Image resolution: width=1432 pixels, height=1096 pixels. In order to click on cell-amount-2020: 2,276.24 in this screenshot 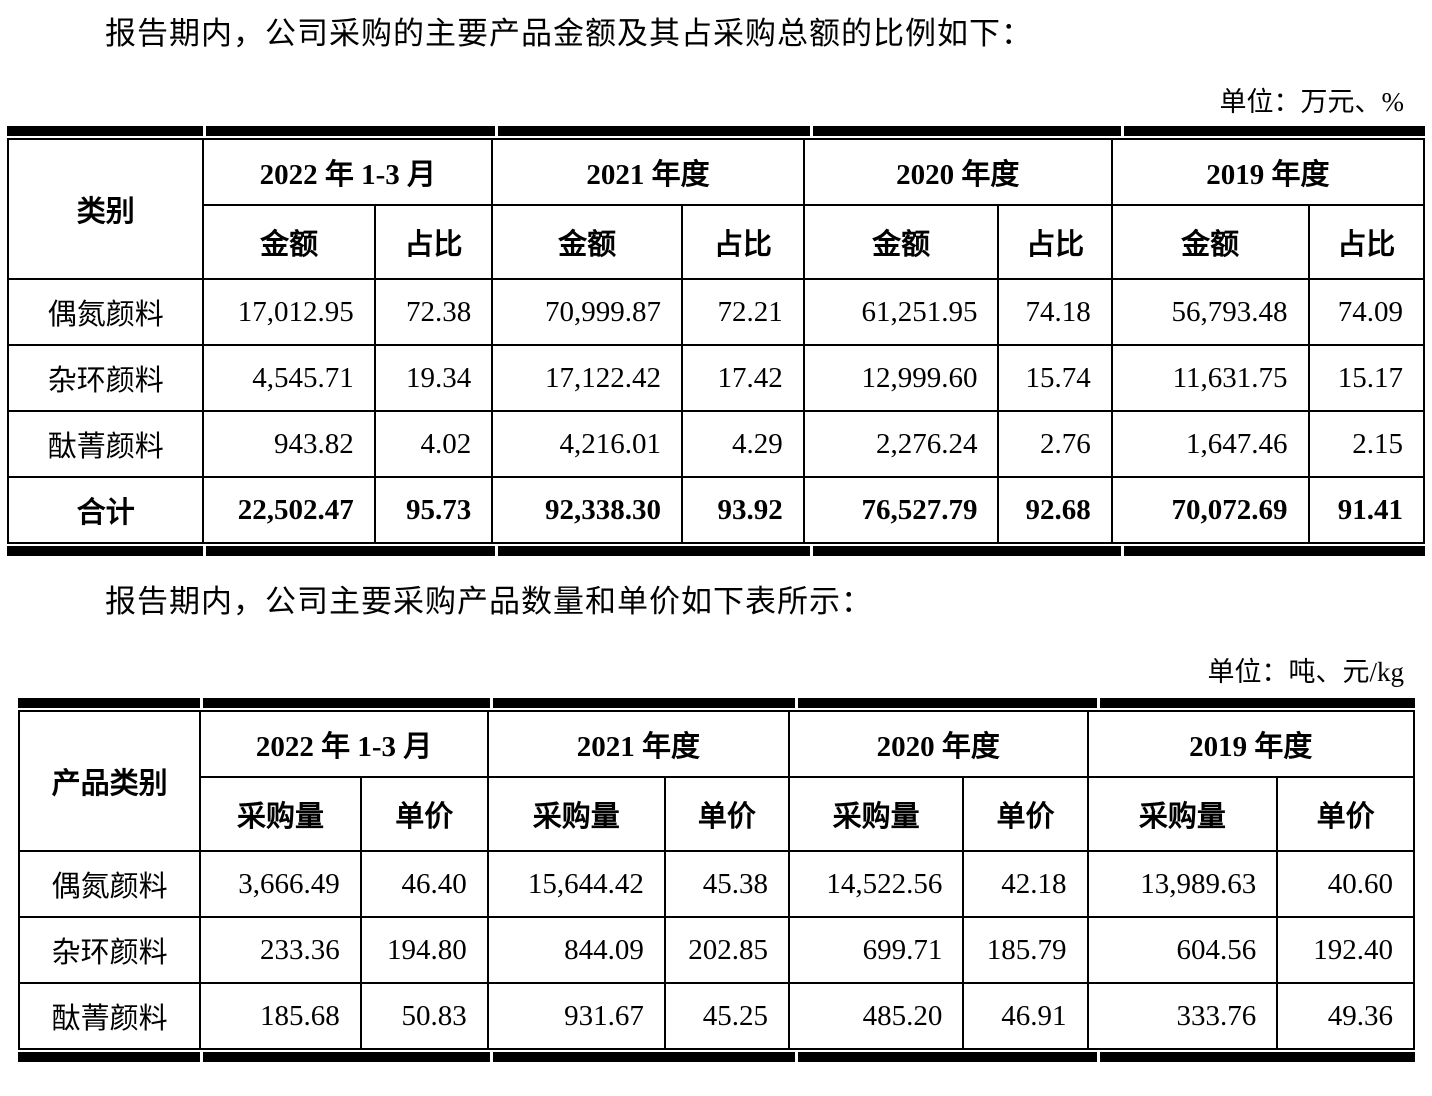, I will do `click(901, 444)`.